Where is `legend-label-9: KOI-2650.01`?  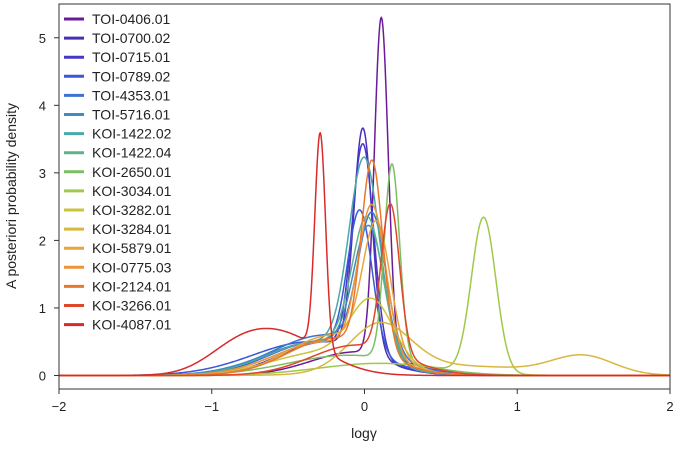
legend-label-9: KOI-2650.01 is located at coordinates (132, 172).